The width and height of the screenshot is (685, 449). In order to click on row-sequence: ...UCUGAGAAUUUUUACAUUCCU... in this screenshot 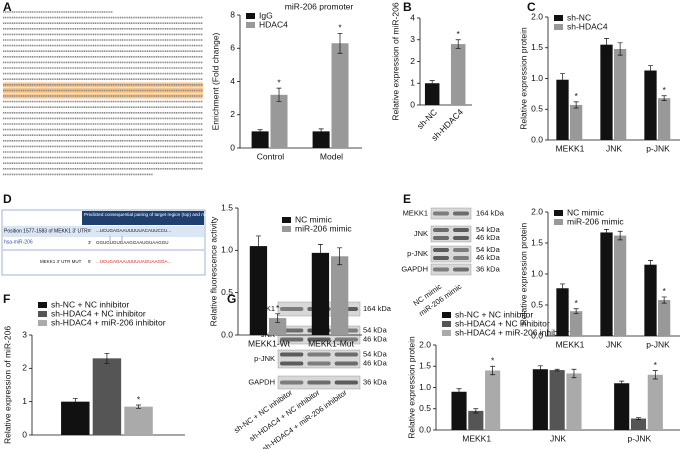, I will do `click(133, 230)`.